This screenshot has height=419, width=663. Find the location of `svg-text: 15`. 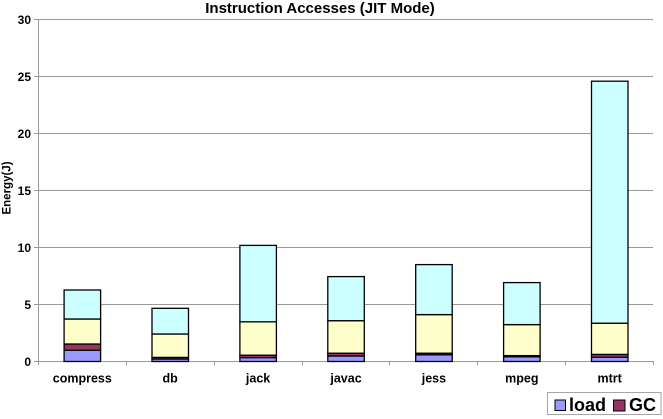

svg-text: 15 is located at coordinates (25, 191).